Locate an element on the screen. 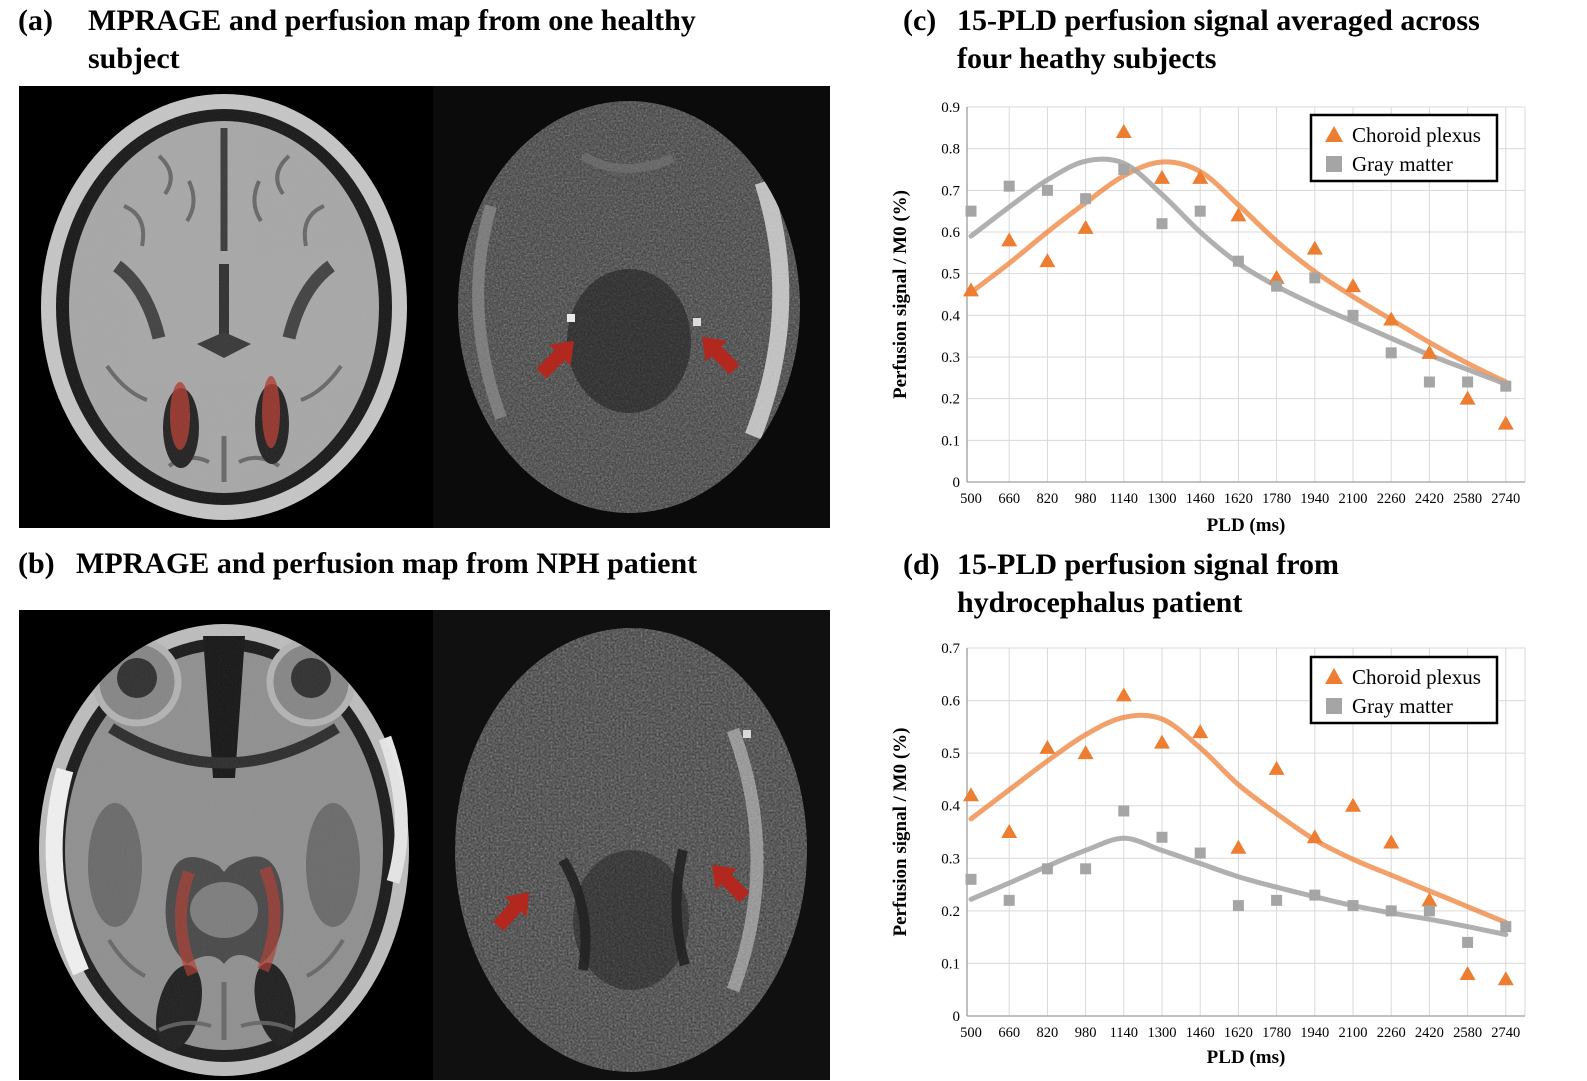  y-tick-label: 0.2 is located at coordinates (950, 912).